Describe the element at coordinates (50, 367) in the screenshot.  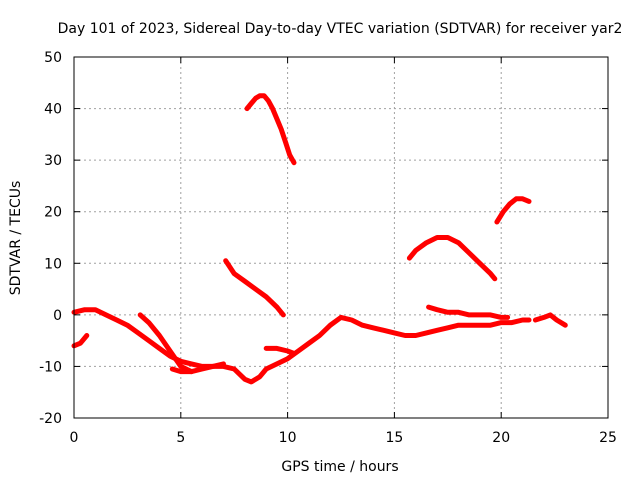
I see `y-tick-label: -10` at that location.